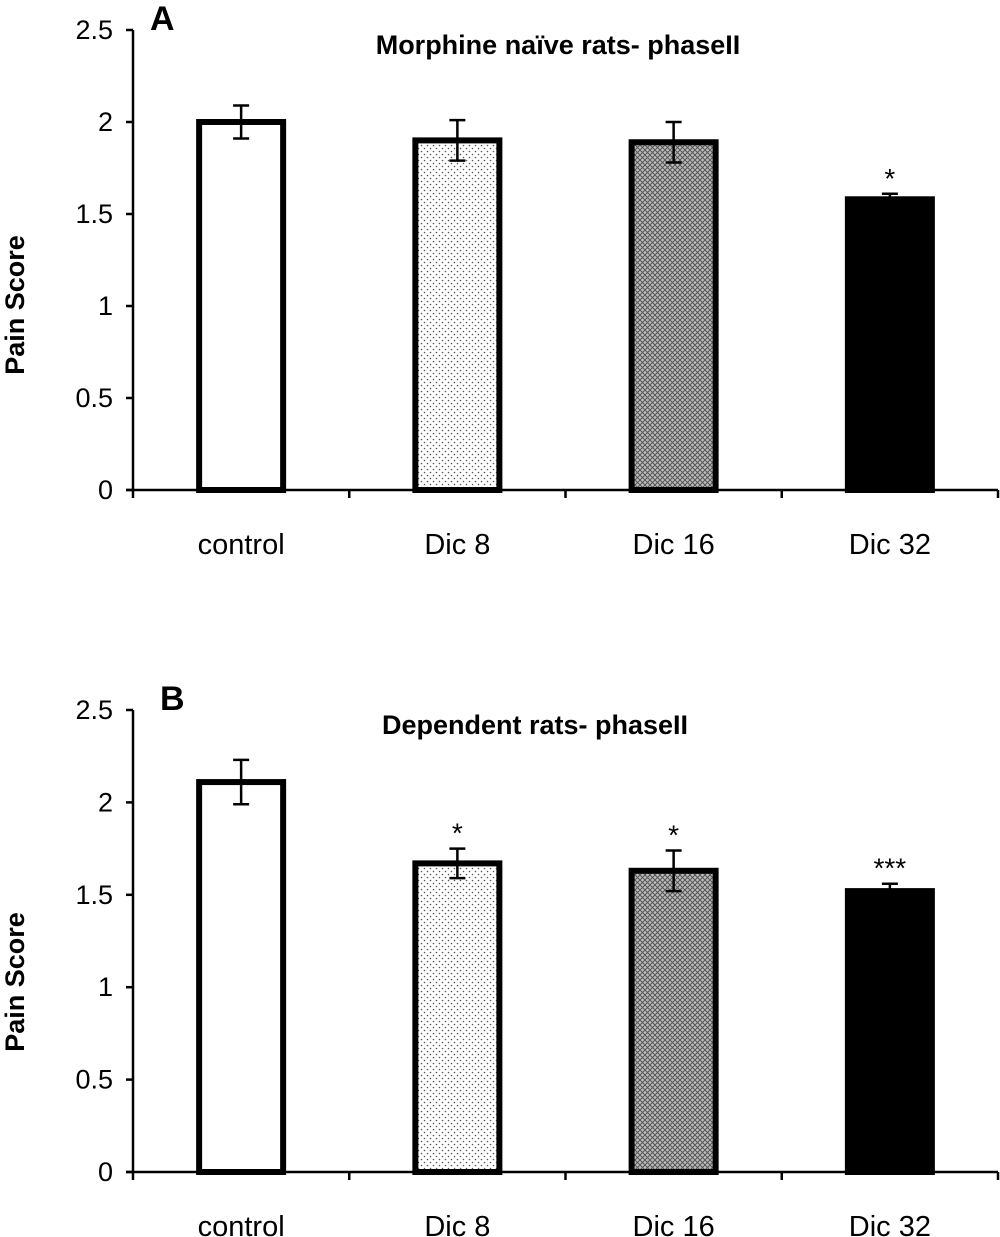  What do you see at coordinates (104, 941) in the screenshot?
I see `panel-b-y-ticks: 0 0.5 1 1.5 2 2.5` at bounding box center [104, 941].